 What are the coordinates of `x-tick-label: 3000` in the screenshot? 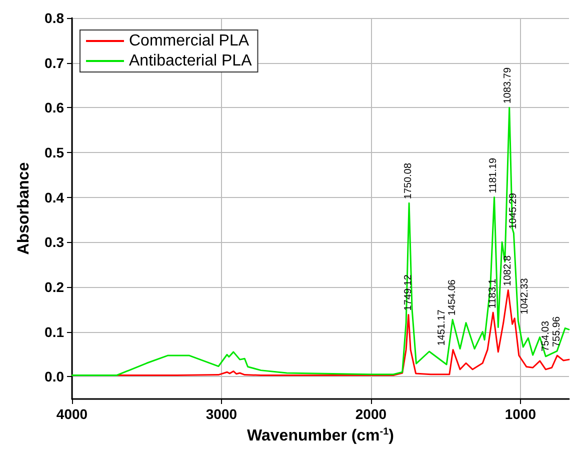 It's located at (222, 414).